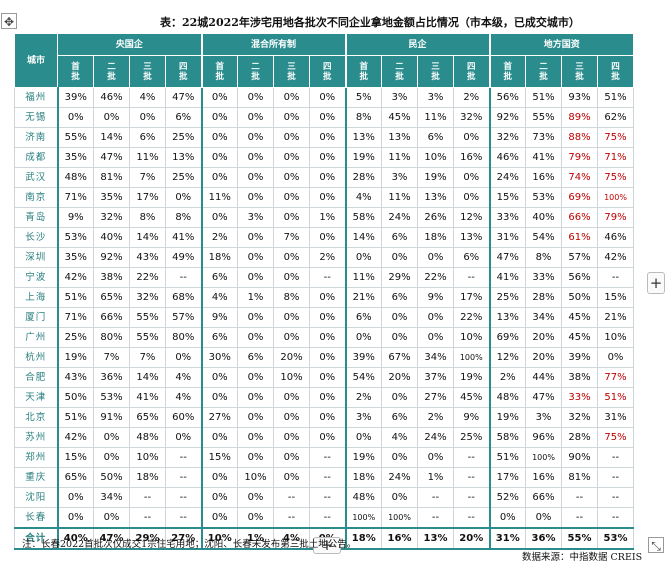 Image resolution: width=671 pixels, height=575 pixels. Describe the element at coordinates (36, 277) in the screenshot. I see `city-name: 宁波` at that location.